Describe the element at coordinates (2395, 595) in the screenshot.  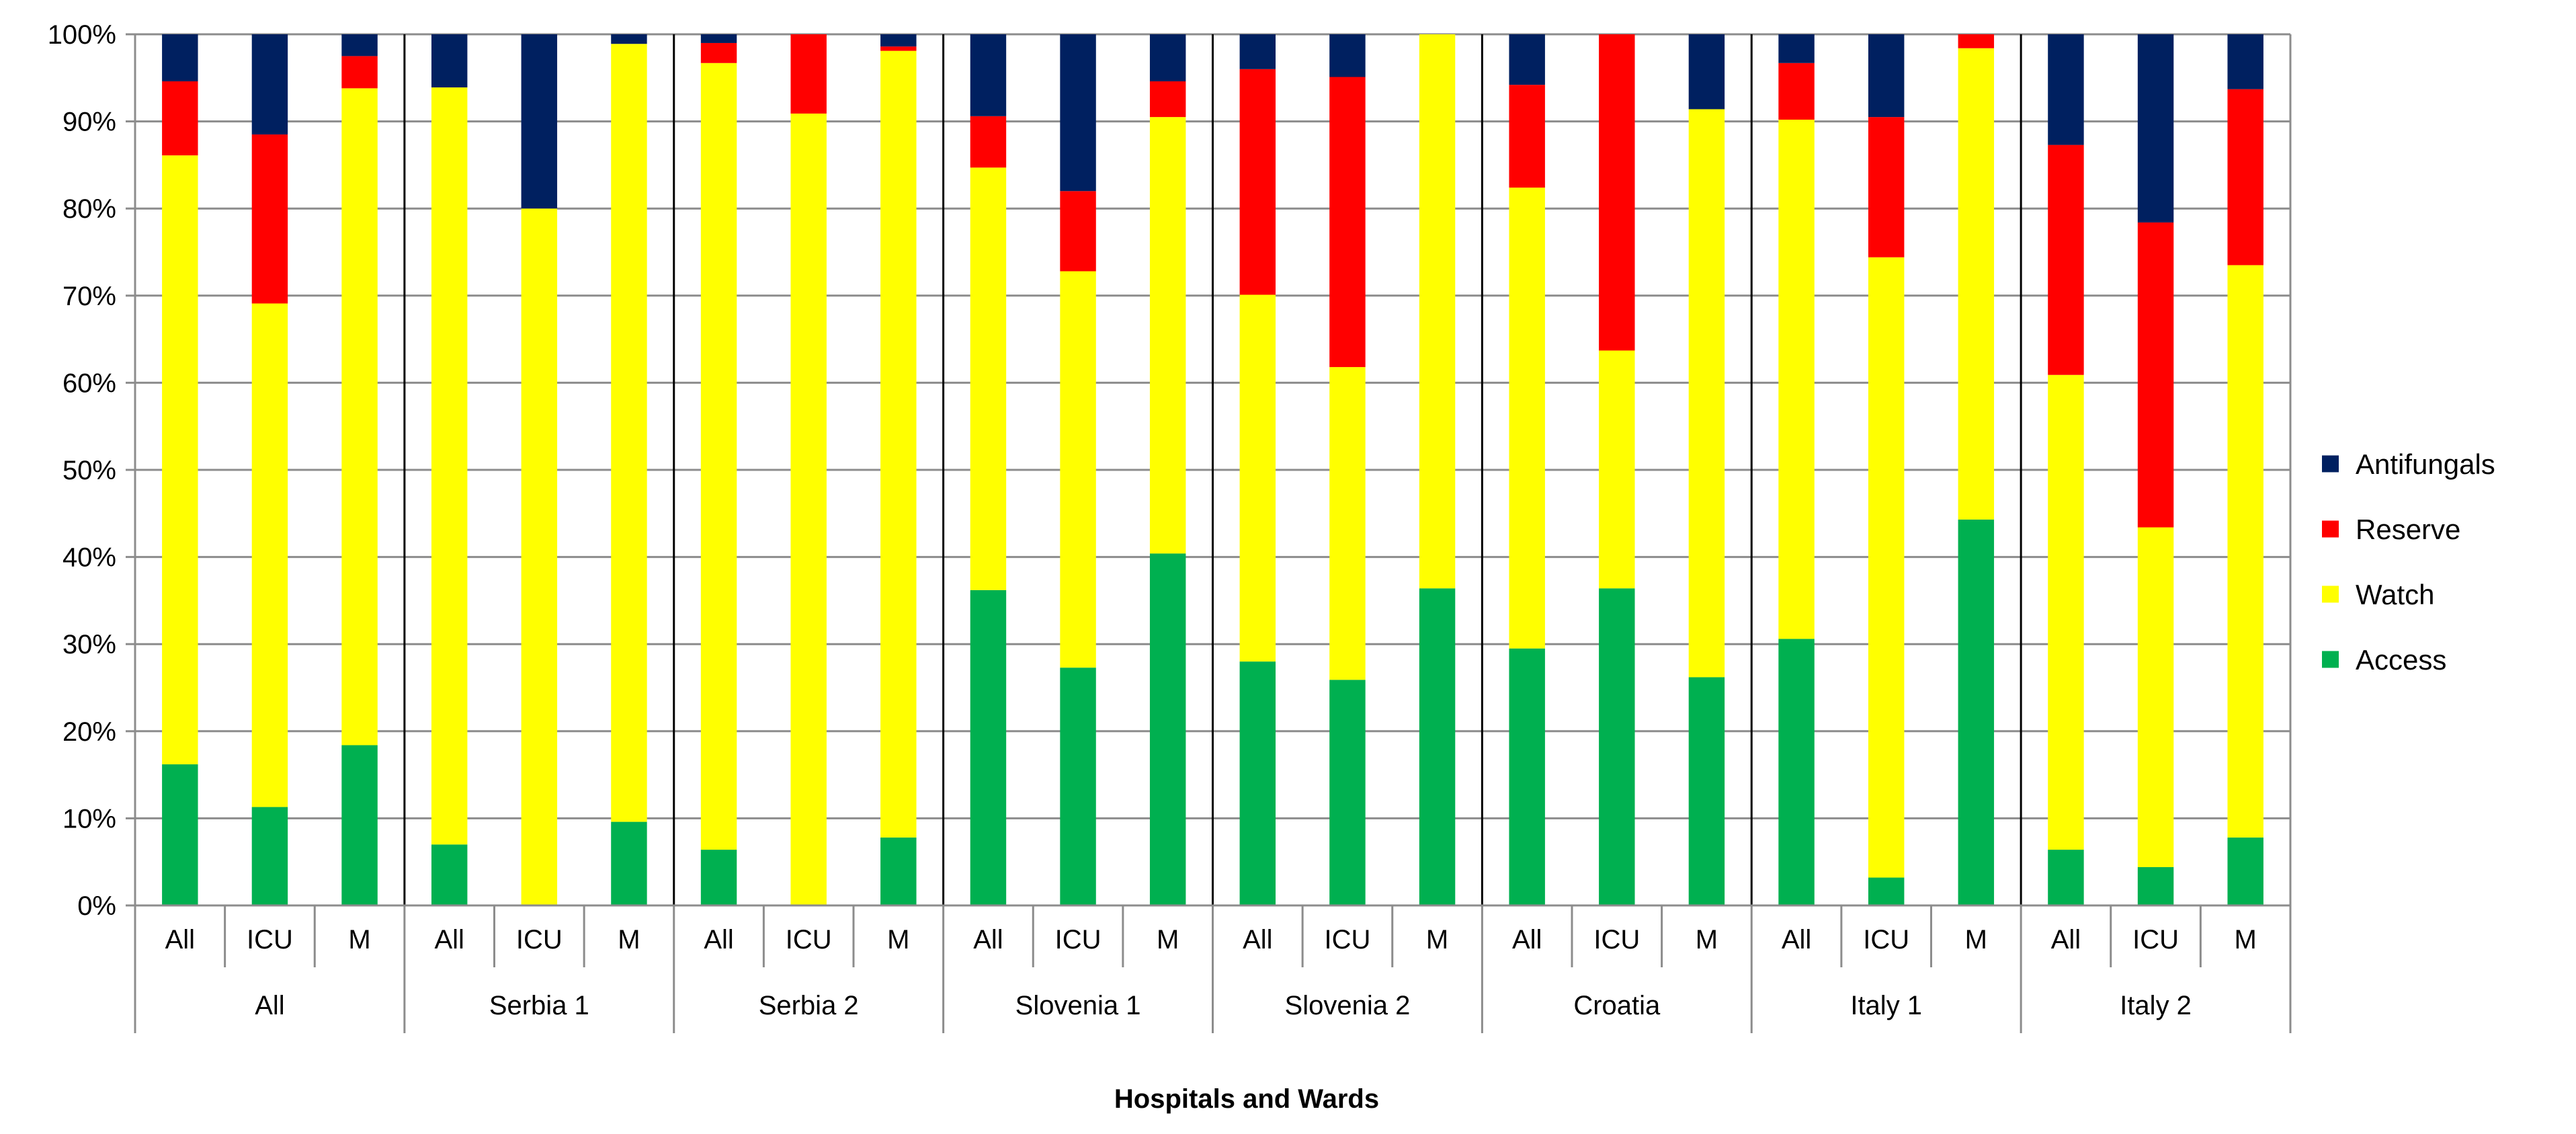
I see `legend-label-watch: Watch` at that location.